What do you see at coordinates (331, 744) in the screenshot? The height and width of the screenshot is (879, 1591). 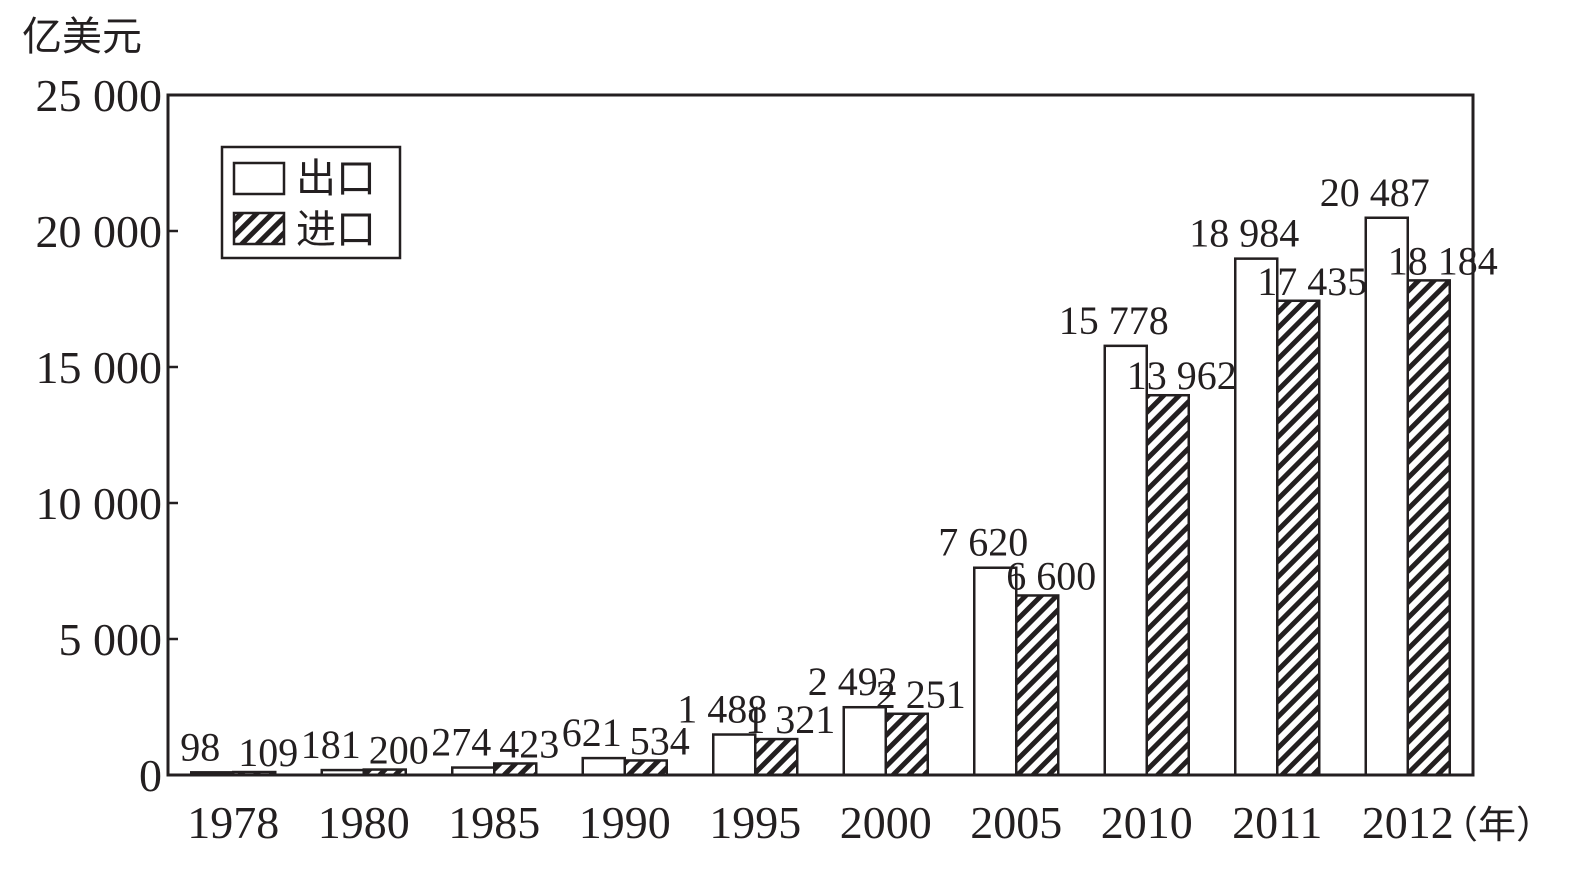 I see `value-label-export-1980: 181` at bounding box center [331, 744].